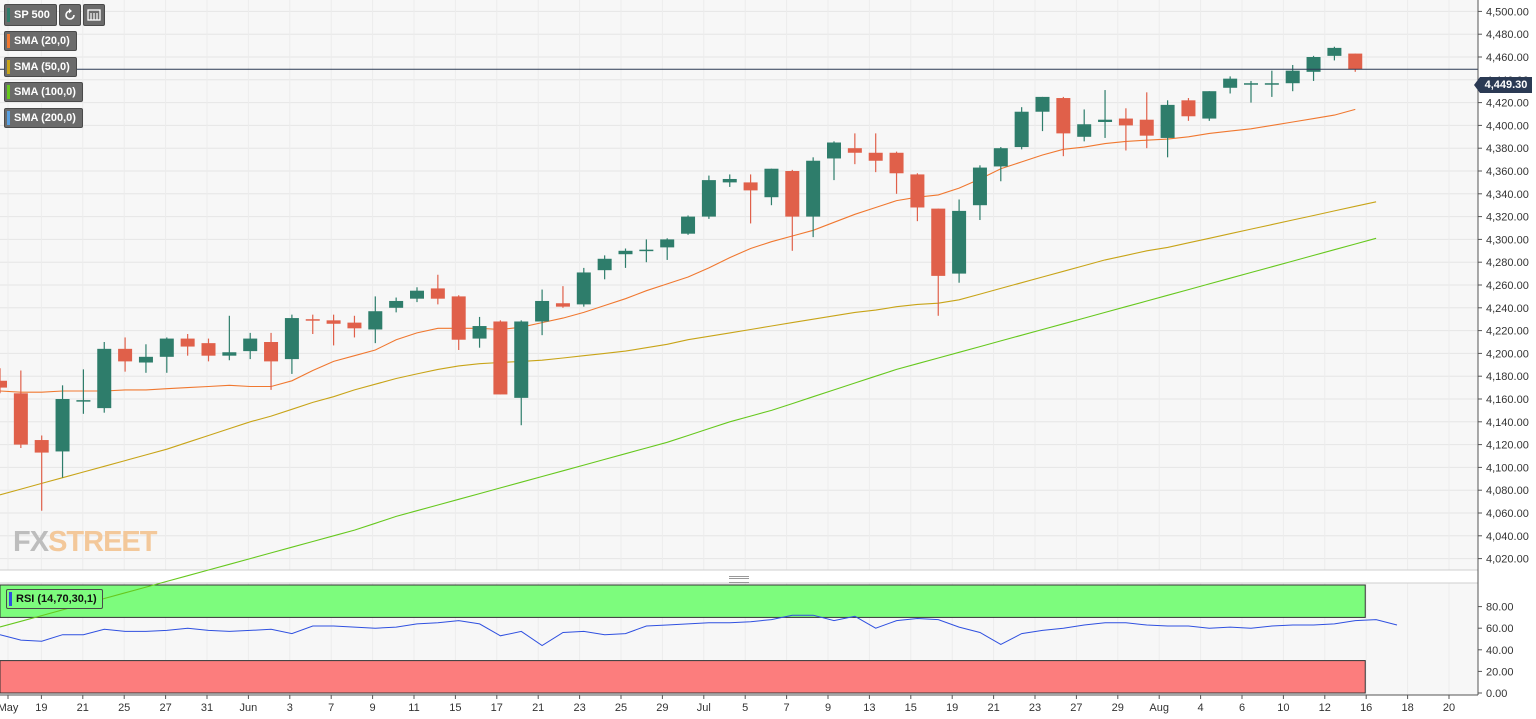 This screenshot has height=719, width=1536. I want to click on indicator-sma200-tag: SMA (200,0), so click(43, 118).